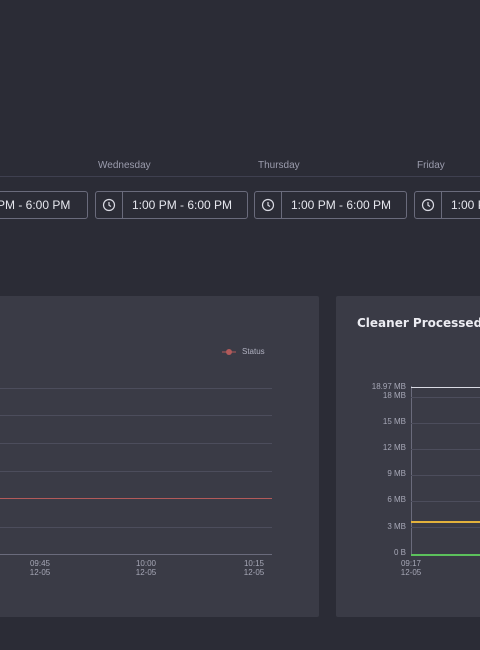  I want to click on time-range-field-wednesday: 1:00 PM - 6:00 PM, so click(171, 205).